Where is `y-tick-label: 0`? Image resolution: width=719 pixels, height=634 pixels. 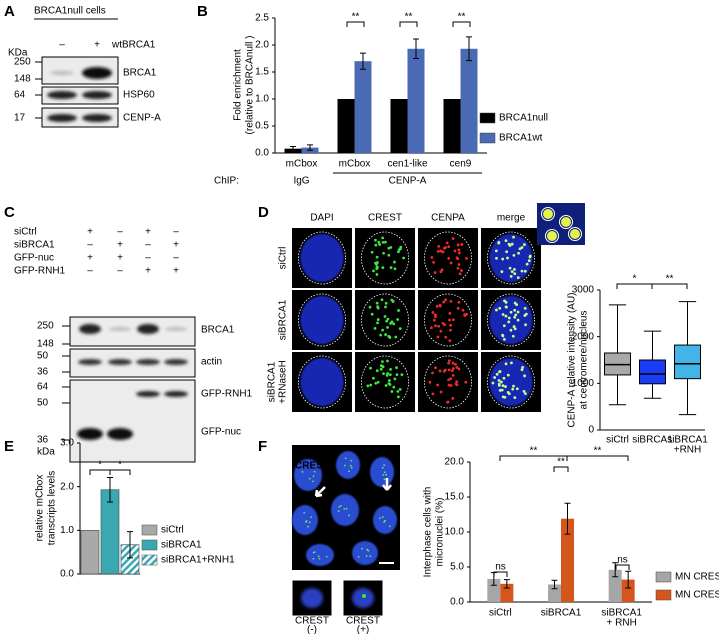
y-tick-label: 0 is located at coordinates (591, 430).